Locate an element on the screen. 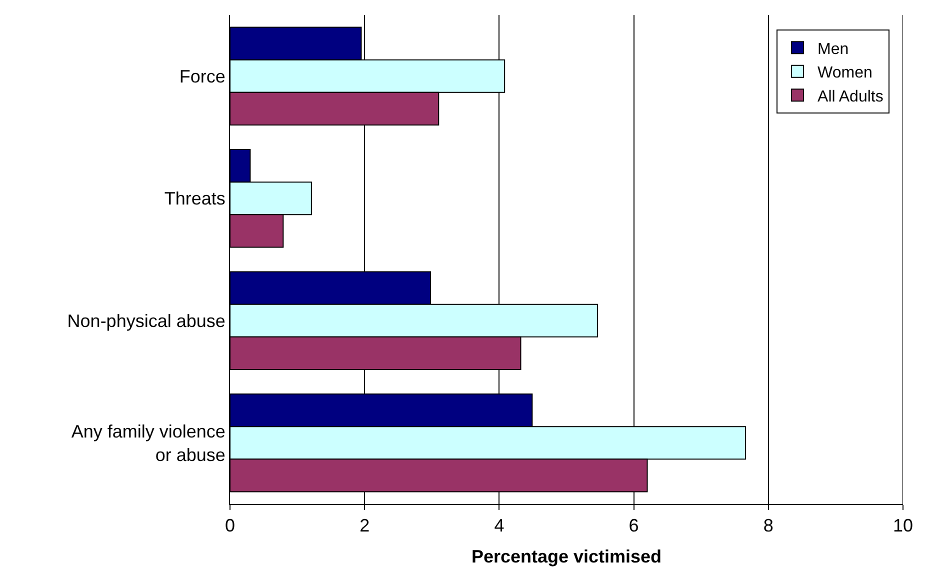 Image resolution: width=925 pixels, height=575 pixels. x-axis-title: Percentage victimised is located at coordinates (566, 556).